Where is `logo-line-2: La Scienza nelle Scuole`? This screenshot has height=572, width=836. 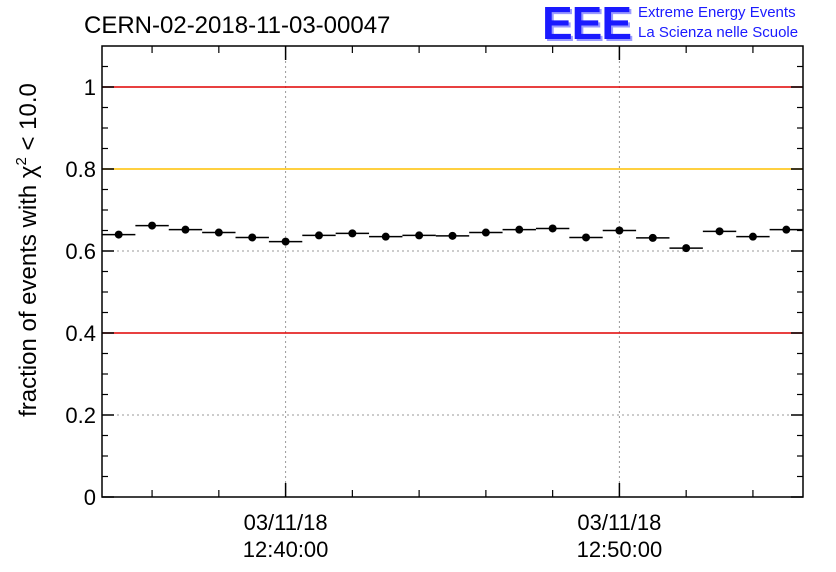
logo-line-2: La Scienza nelle Scuole is located at coordinates (718, 32).